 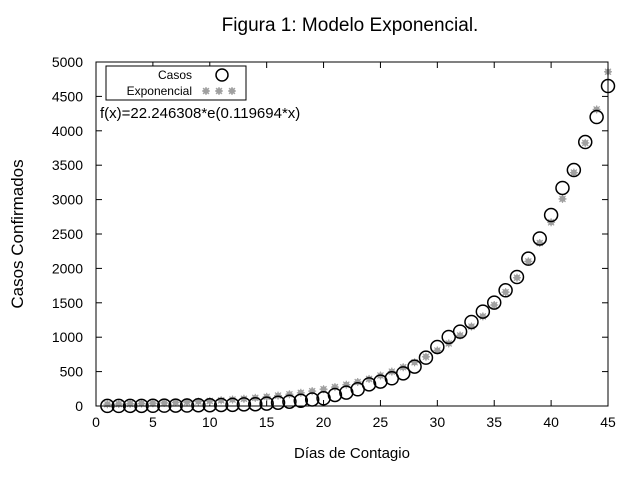 I want to click on x-tick-label: 40, so click(x=551, y=422).